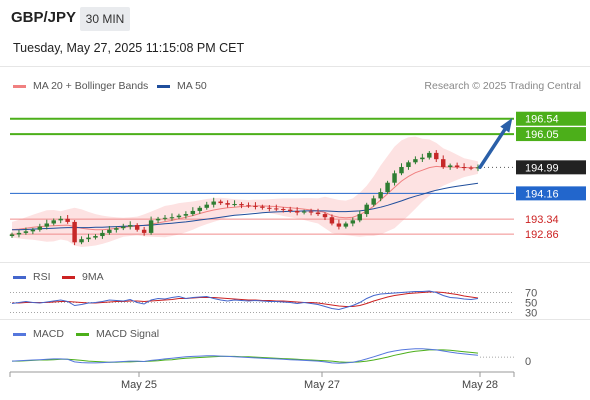  Describe the element at coordinates (531, 314) in the screenshot. I see `rsi-level-label-30: 30` at that location.